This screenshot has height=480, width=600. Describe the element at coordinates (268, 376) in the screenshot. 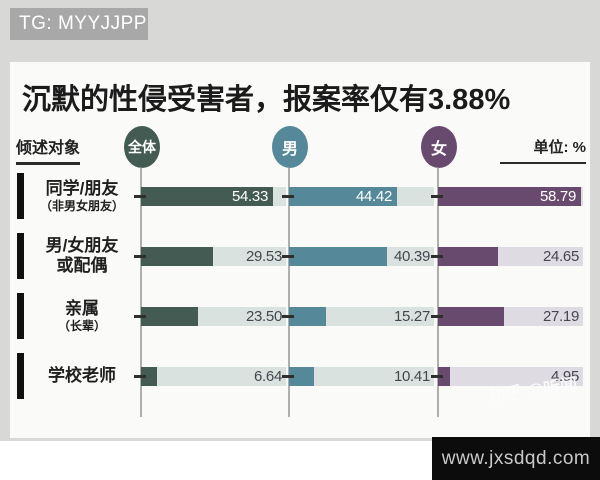

I see `value-label: 6.64` at that location.